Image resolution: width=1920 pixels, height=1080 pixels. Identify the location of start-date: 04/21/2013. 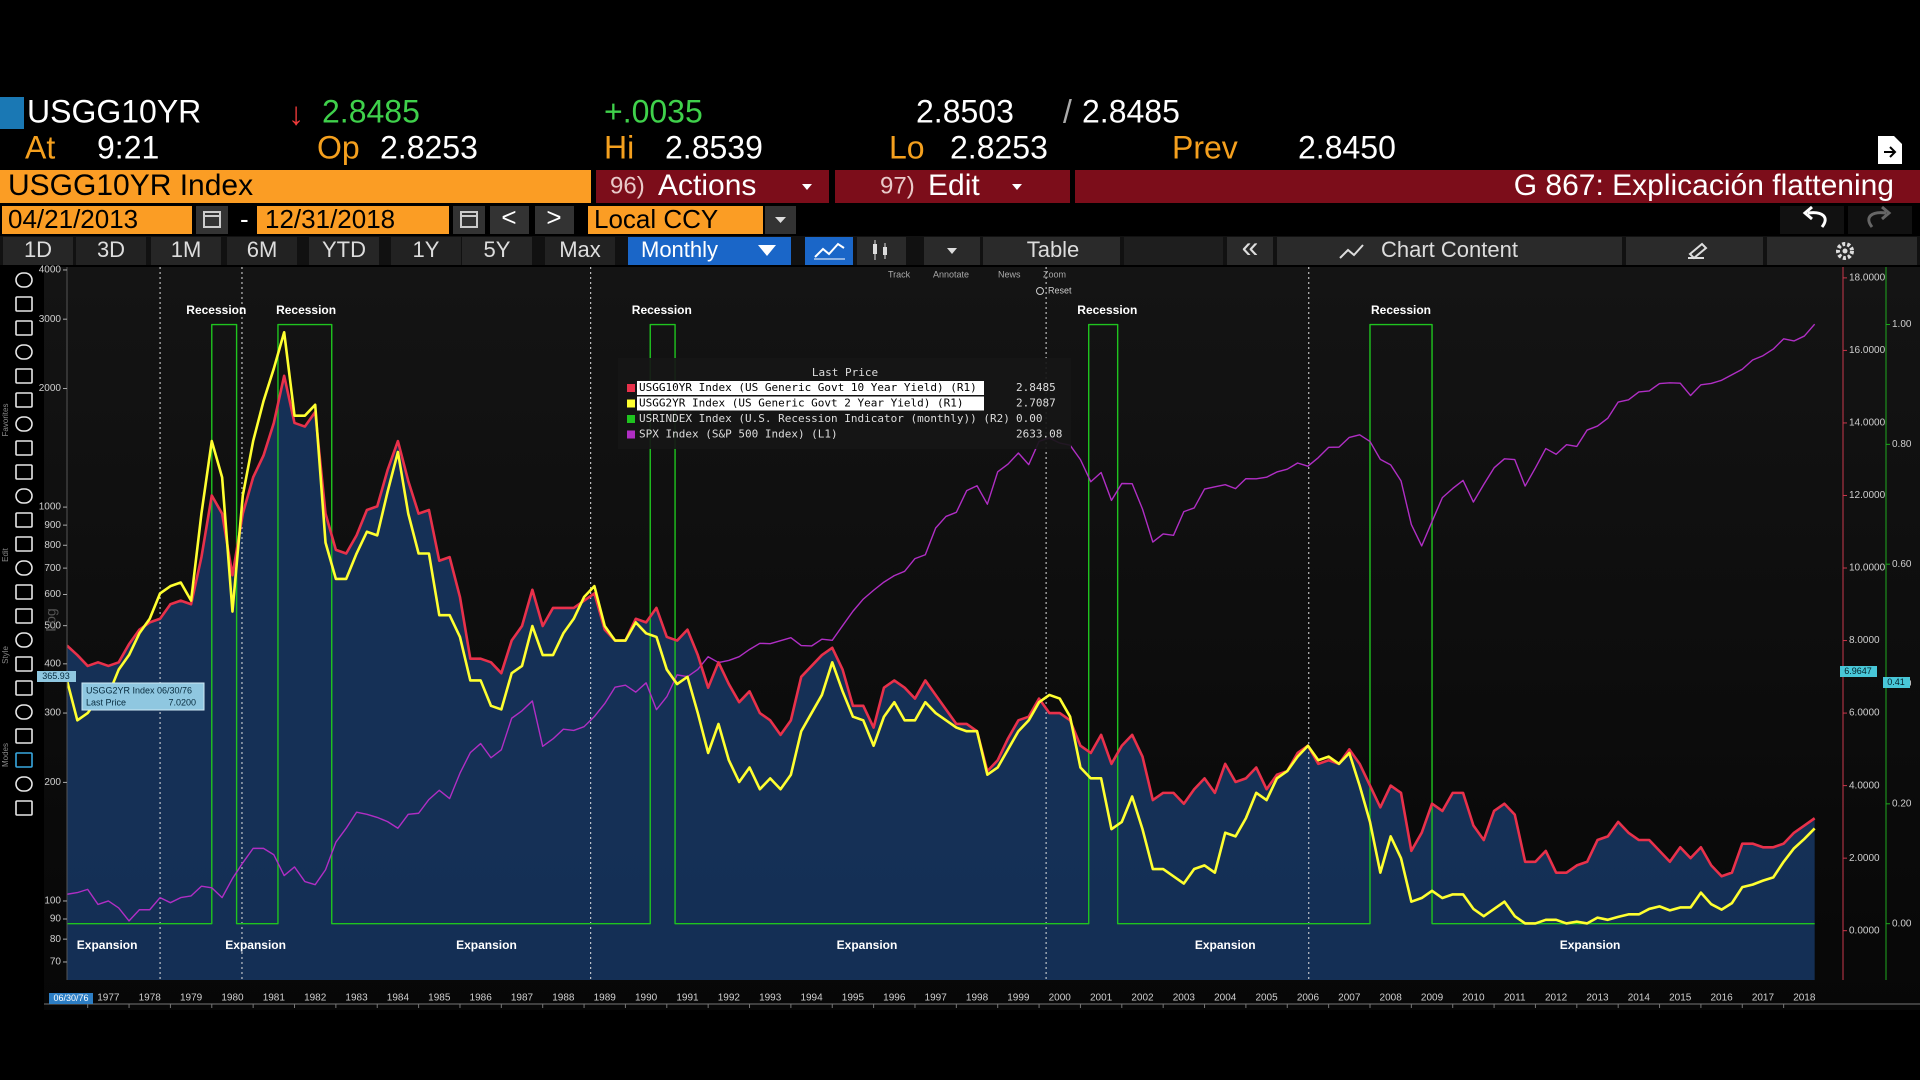
(73, 219).